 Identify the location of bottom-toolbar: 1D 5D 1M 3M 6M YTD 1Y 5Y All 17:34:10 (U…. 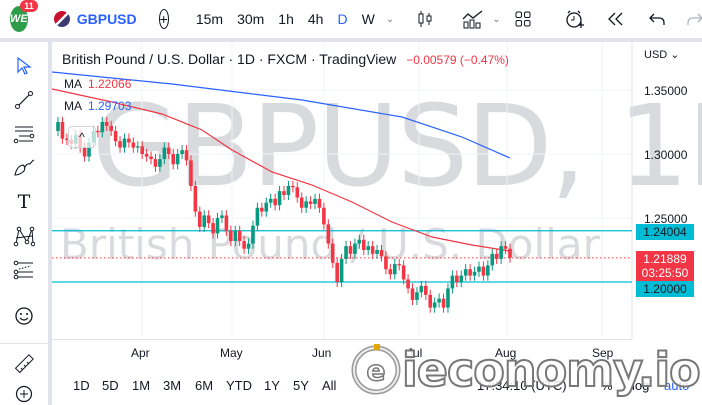
(377, 388).